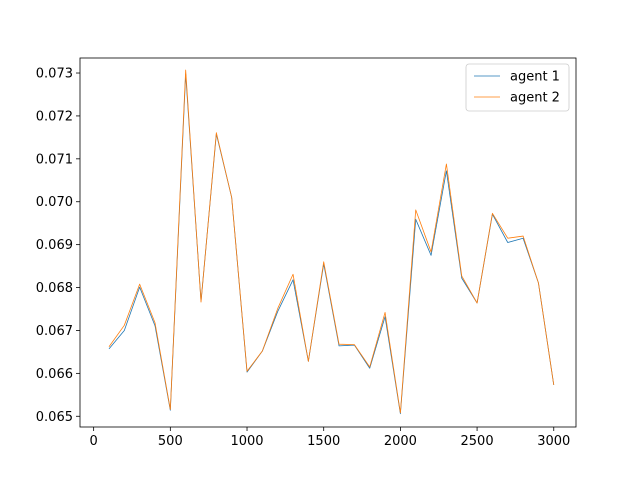  Describe the element at coordinates (170, 441) in the screenshot. I see `x-tick-label: 500` at that location.